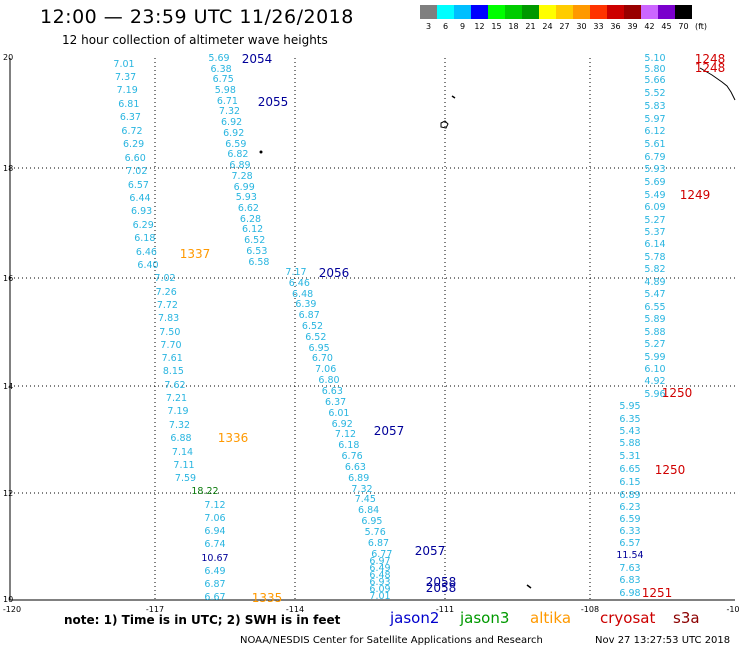 This screenshot has height=650, width=740. What do you see at coordinates (629, 593) in the screenshot?
I see `wave-height-value: 6.98` at bounding box center [629, 593].